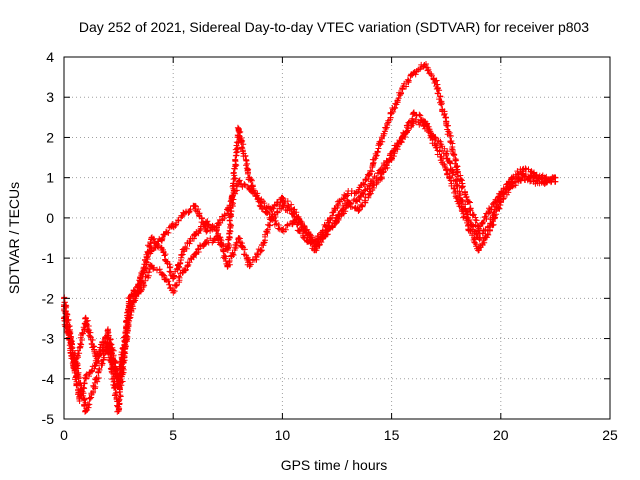  Describe the element at coordinates (48, 419) in the screenshot. I see `y-tick-label: -5` at that location.